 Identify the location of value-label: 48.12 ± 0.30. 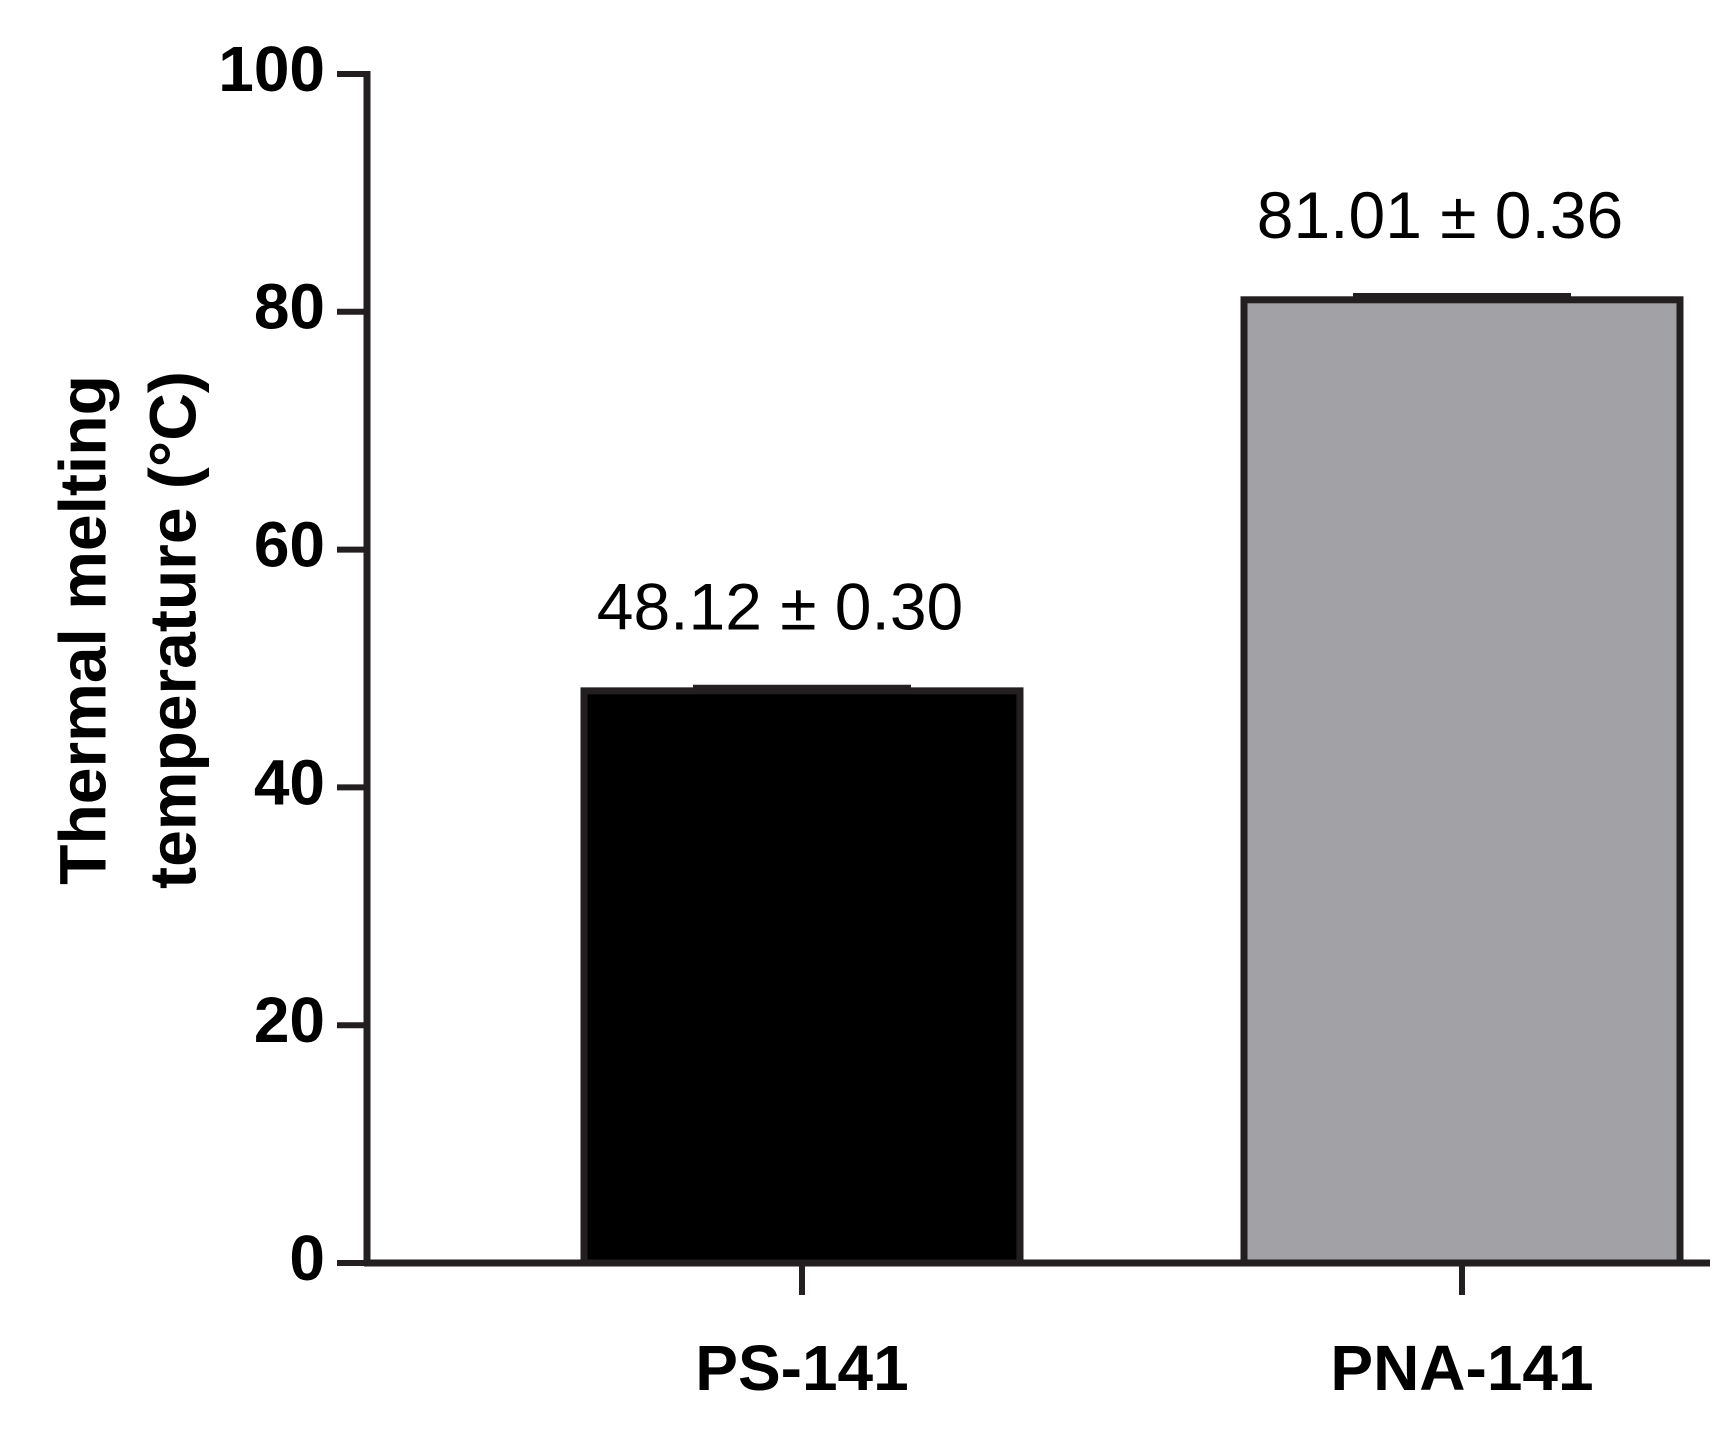
(780, 607).